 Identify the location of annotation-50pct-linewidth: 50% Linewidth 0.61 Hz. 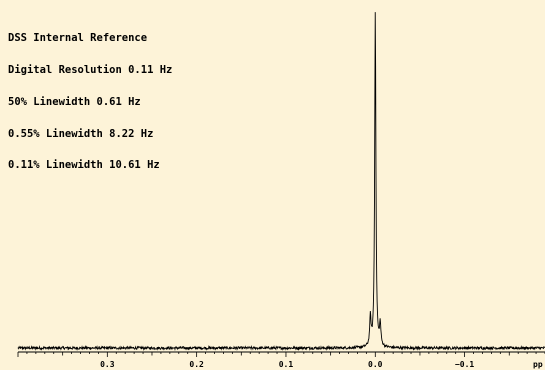
(74, 101).